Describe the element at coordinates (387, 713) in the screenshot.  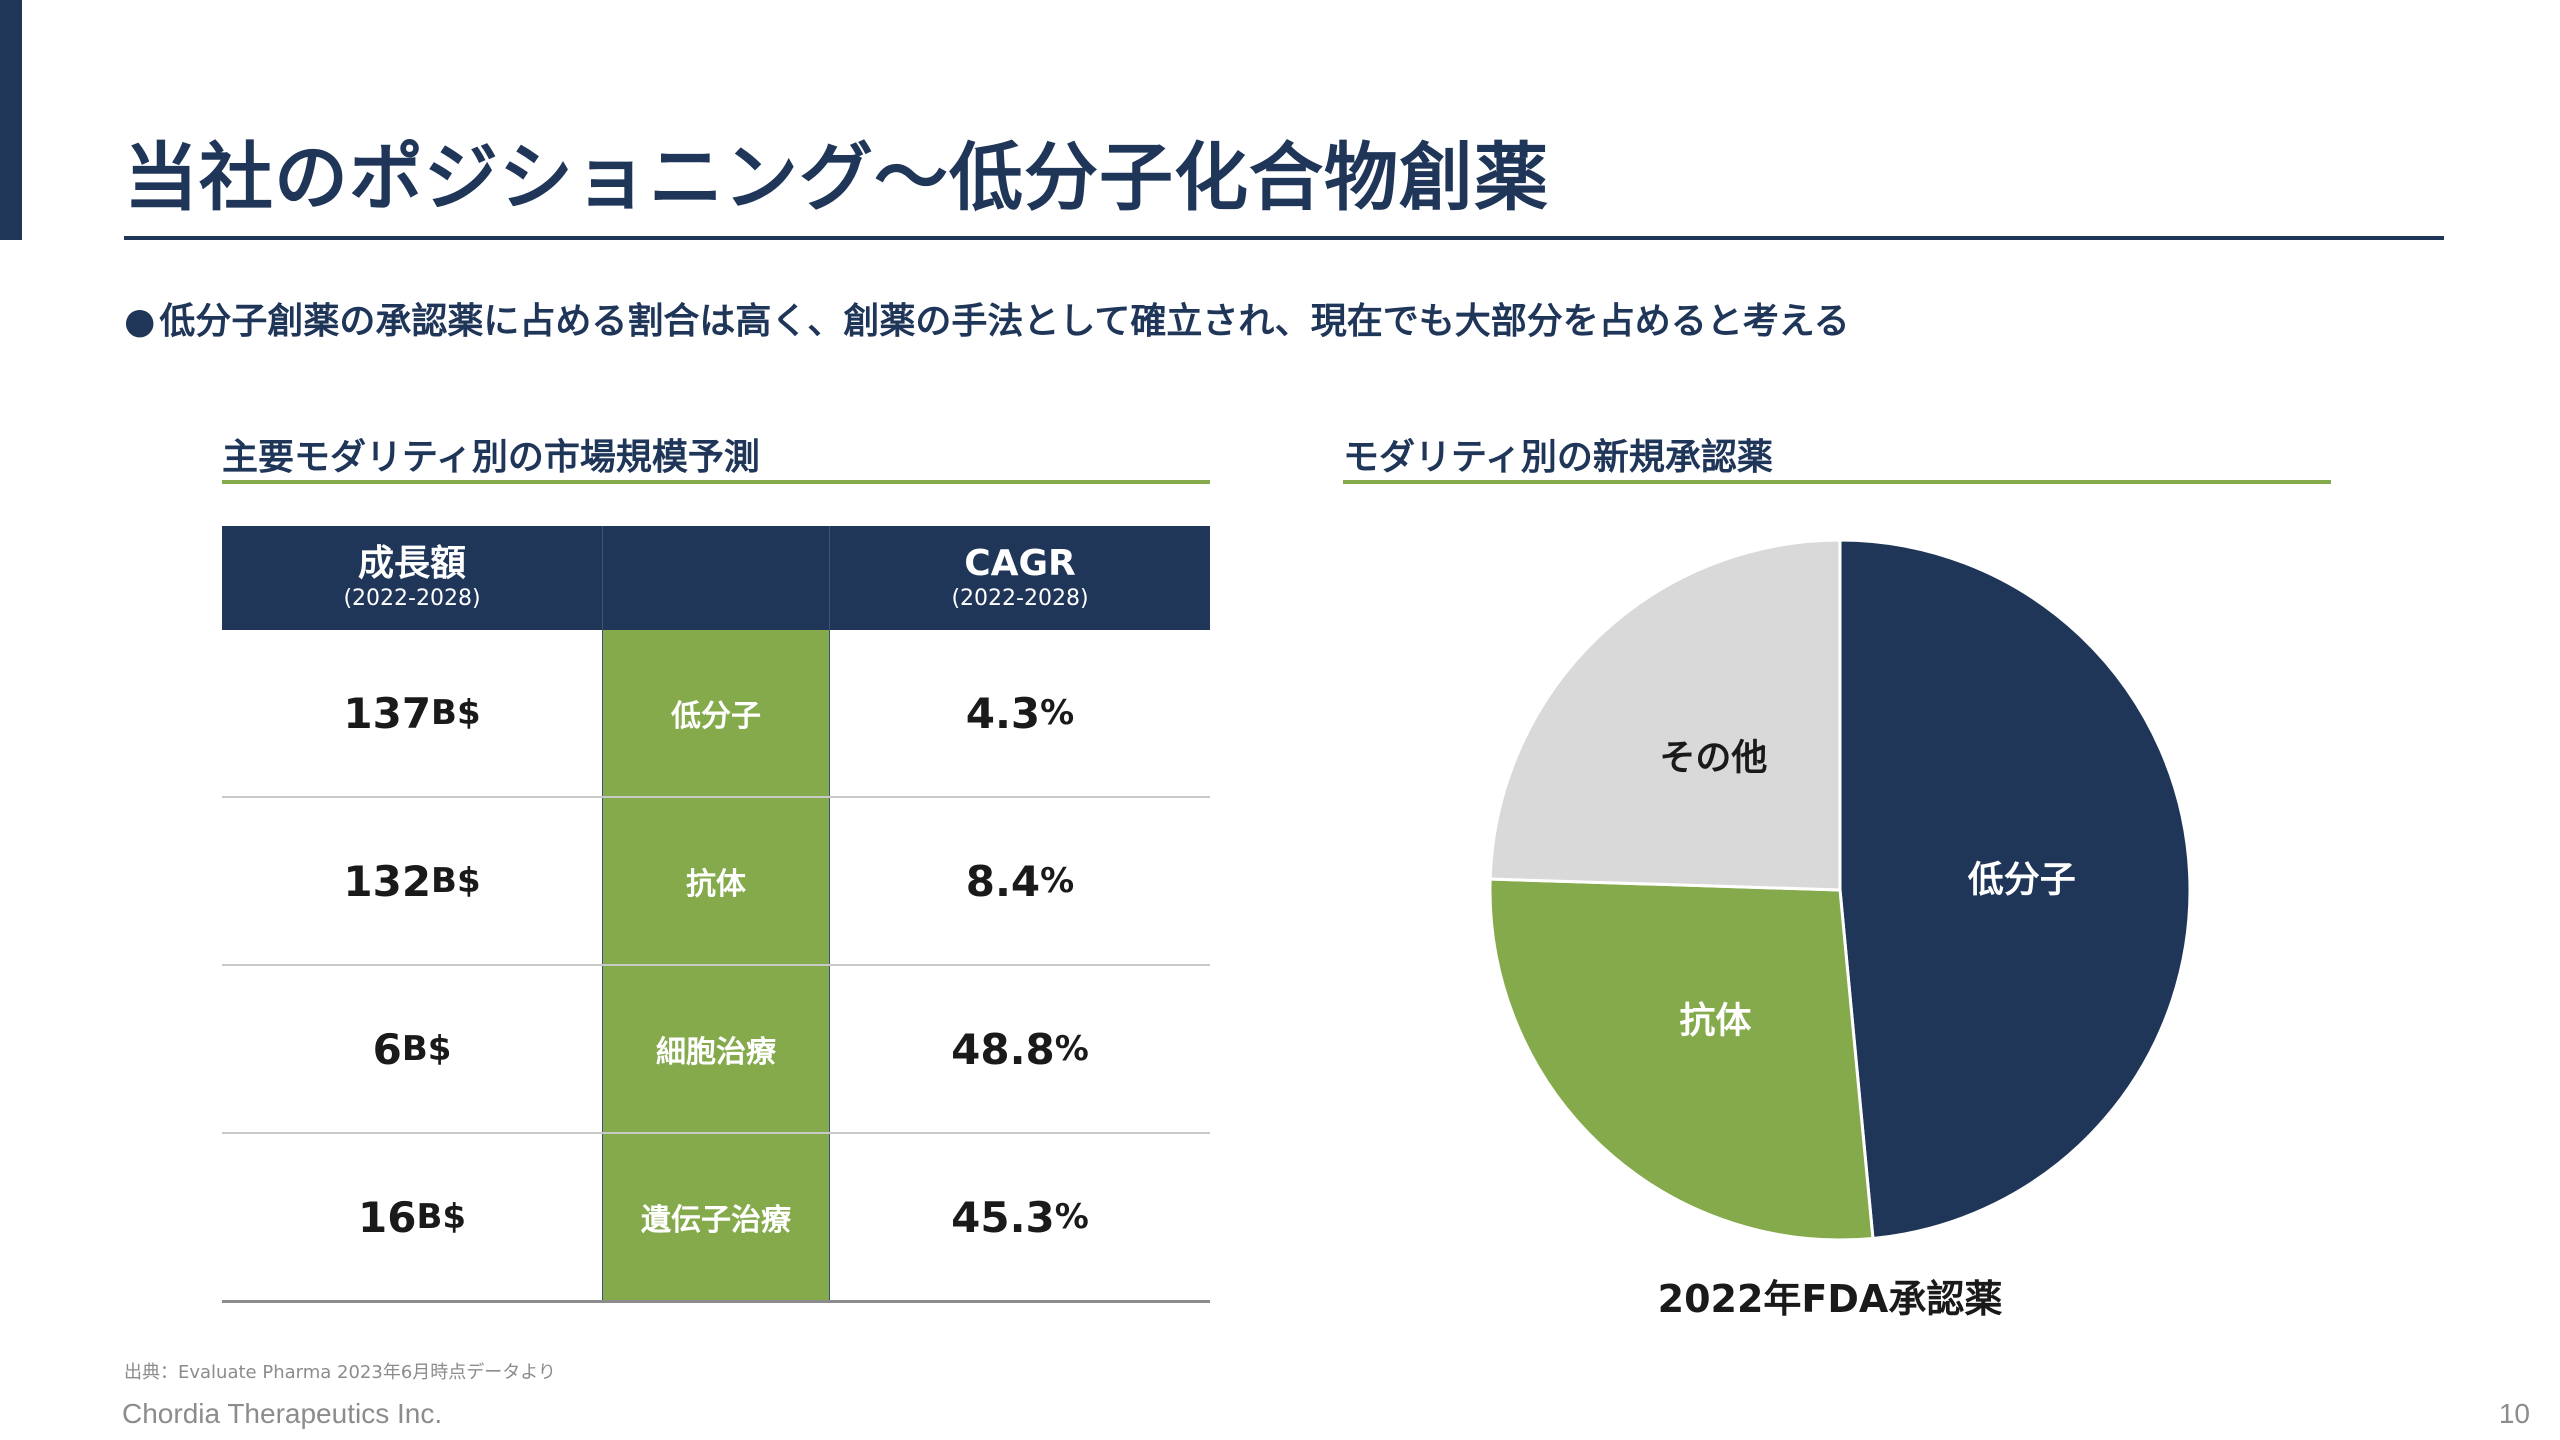
I see `growth-value: 137` at that location.